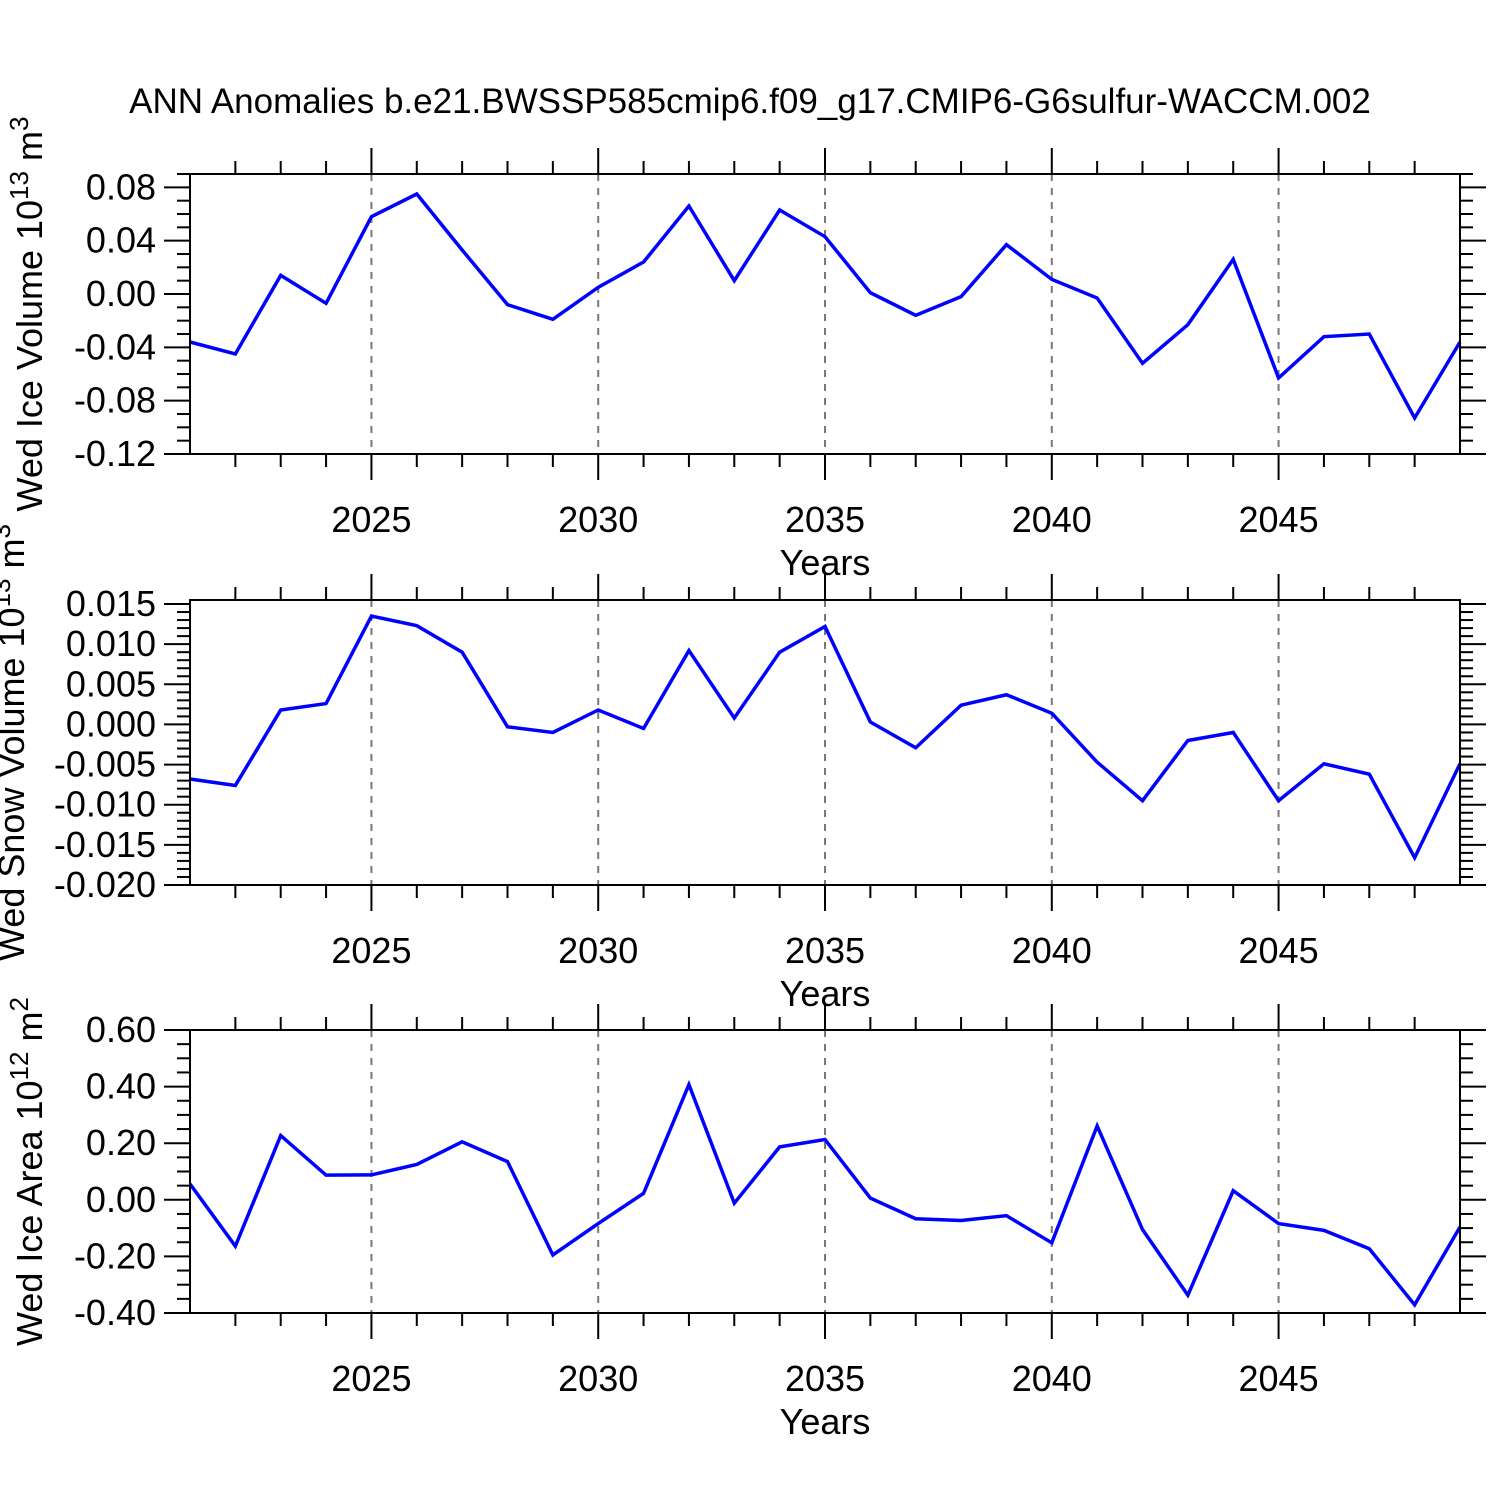  Describe the element at coordinates (1279, 1378) in the screenshot. I see `x-tick-label-wed-ice-area: 2045` at that location.